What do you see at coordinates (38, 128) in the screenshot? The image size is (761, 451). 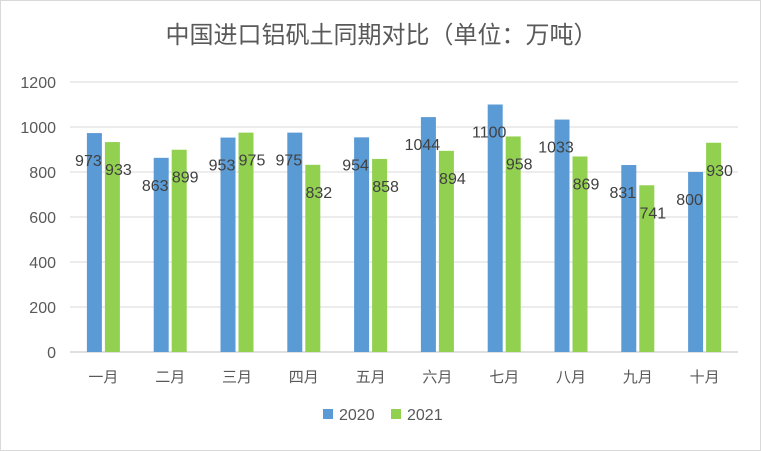 I see `y-tick-label: 1000` at bounding box center [38, 128].